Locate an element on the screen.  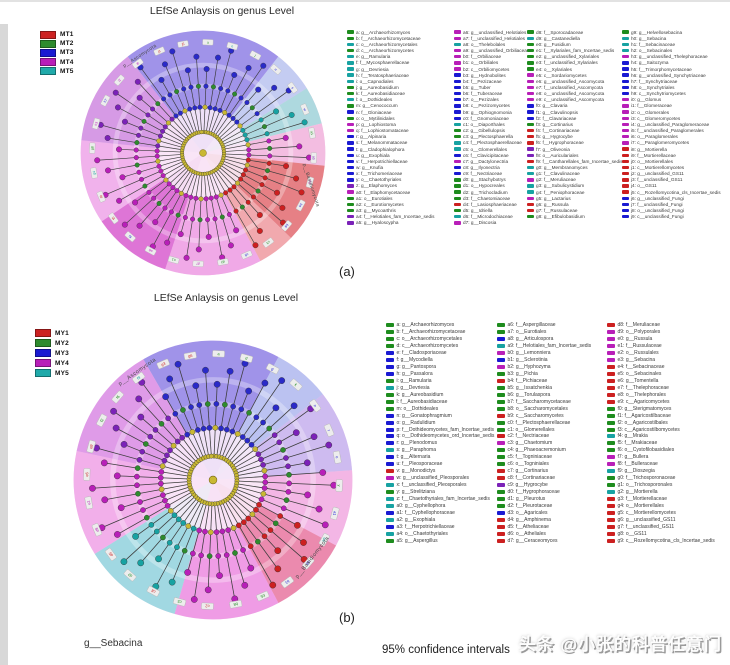
taxon-tag: k is located at coordinates (296, 384).